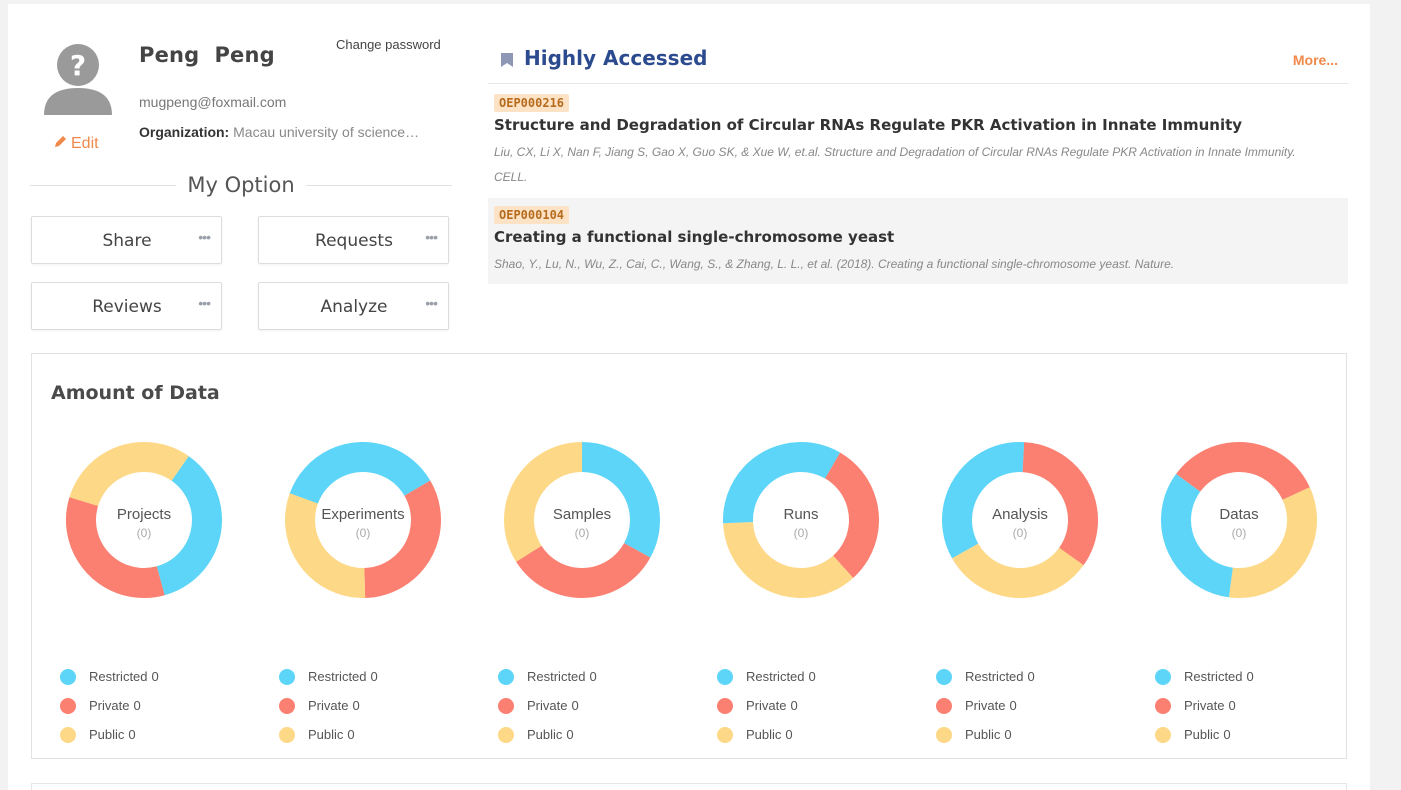 This screenshot has height=790, width=1401. Describe the element at coordinates (135, 393) in the screenshot. I see `amount-of-data-title: Amount of Data` at that location.